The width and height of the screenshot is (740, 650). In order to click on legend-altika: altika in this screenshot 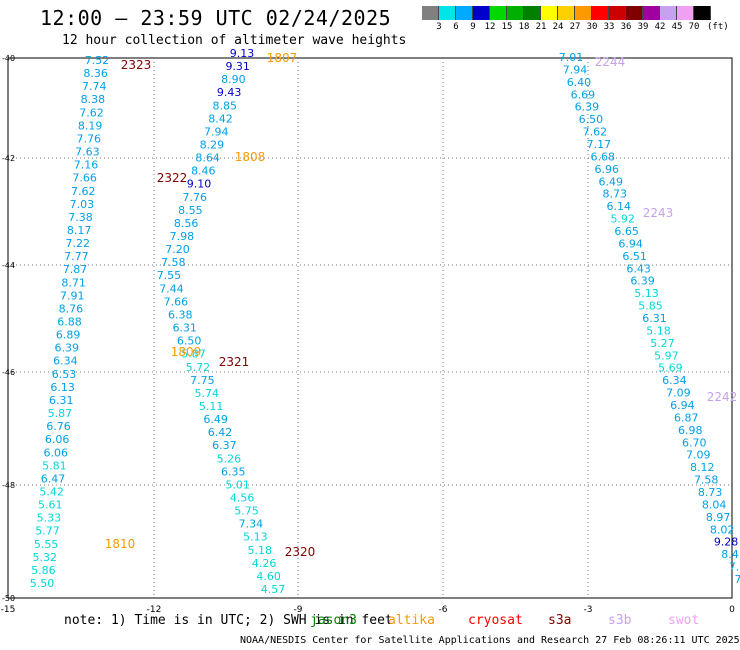, I will do `click(411, 620)`.